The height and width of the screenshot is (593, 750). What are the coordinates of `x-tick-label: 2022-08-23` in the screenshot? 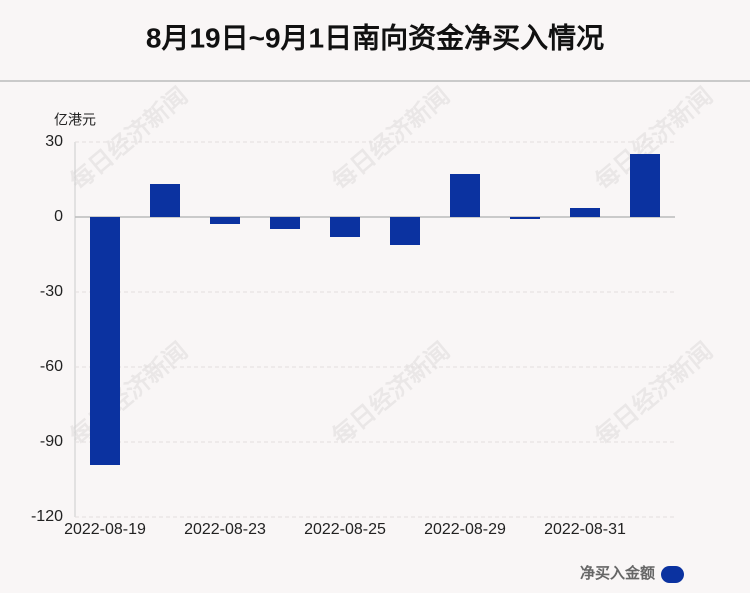 It's located at (225, 529).